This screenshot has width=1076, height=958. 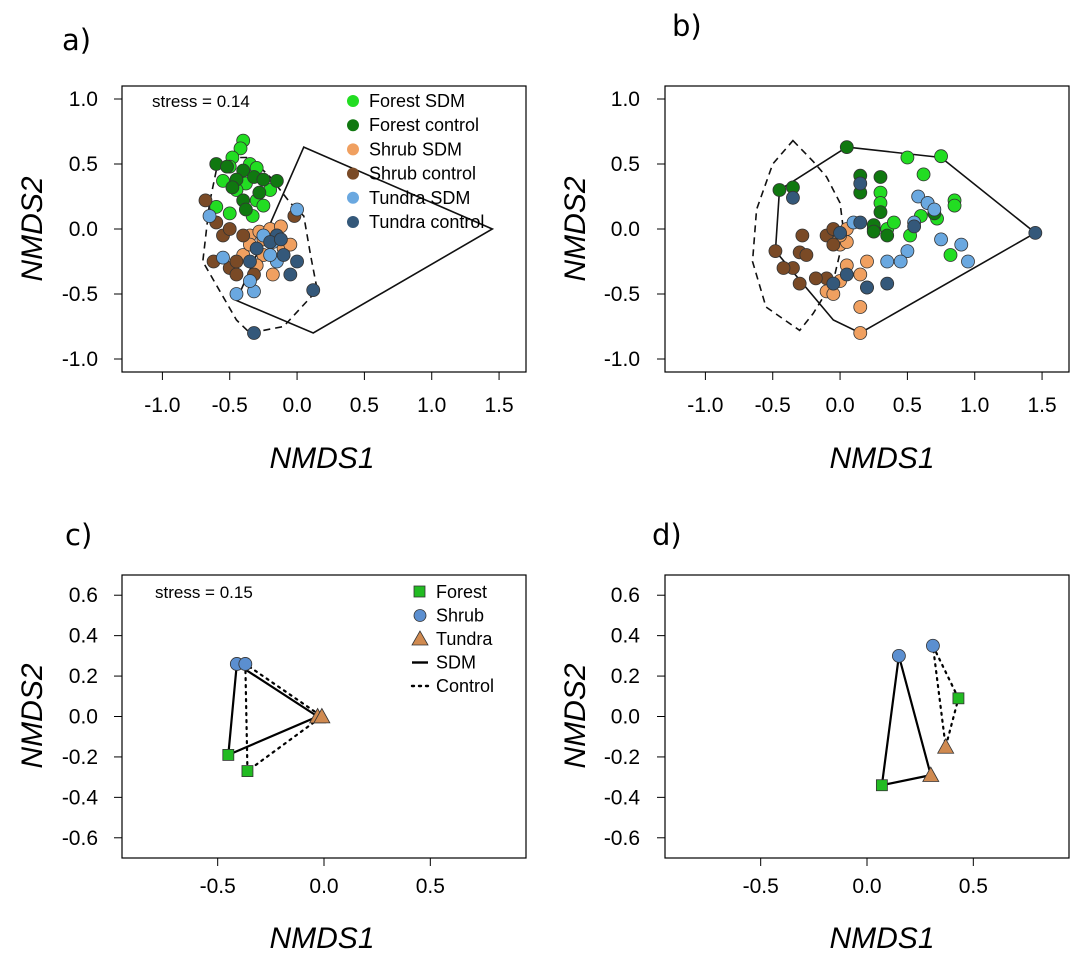 I want to click on x-axis-title: NMDS1, so click(x=321, y=938).